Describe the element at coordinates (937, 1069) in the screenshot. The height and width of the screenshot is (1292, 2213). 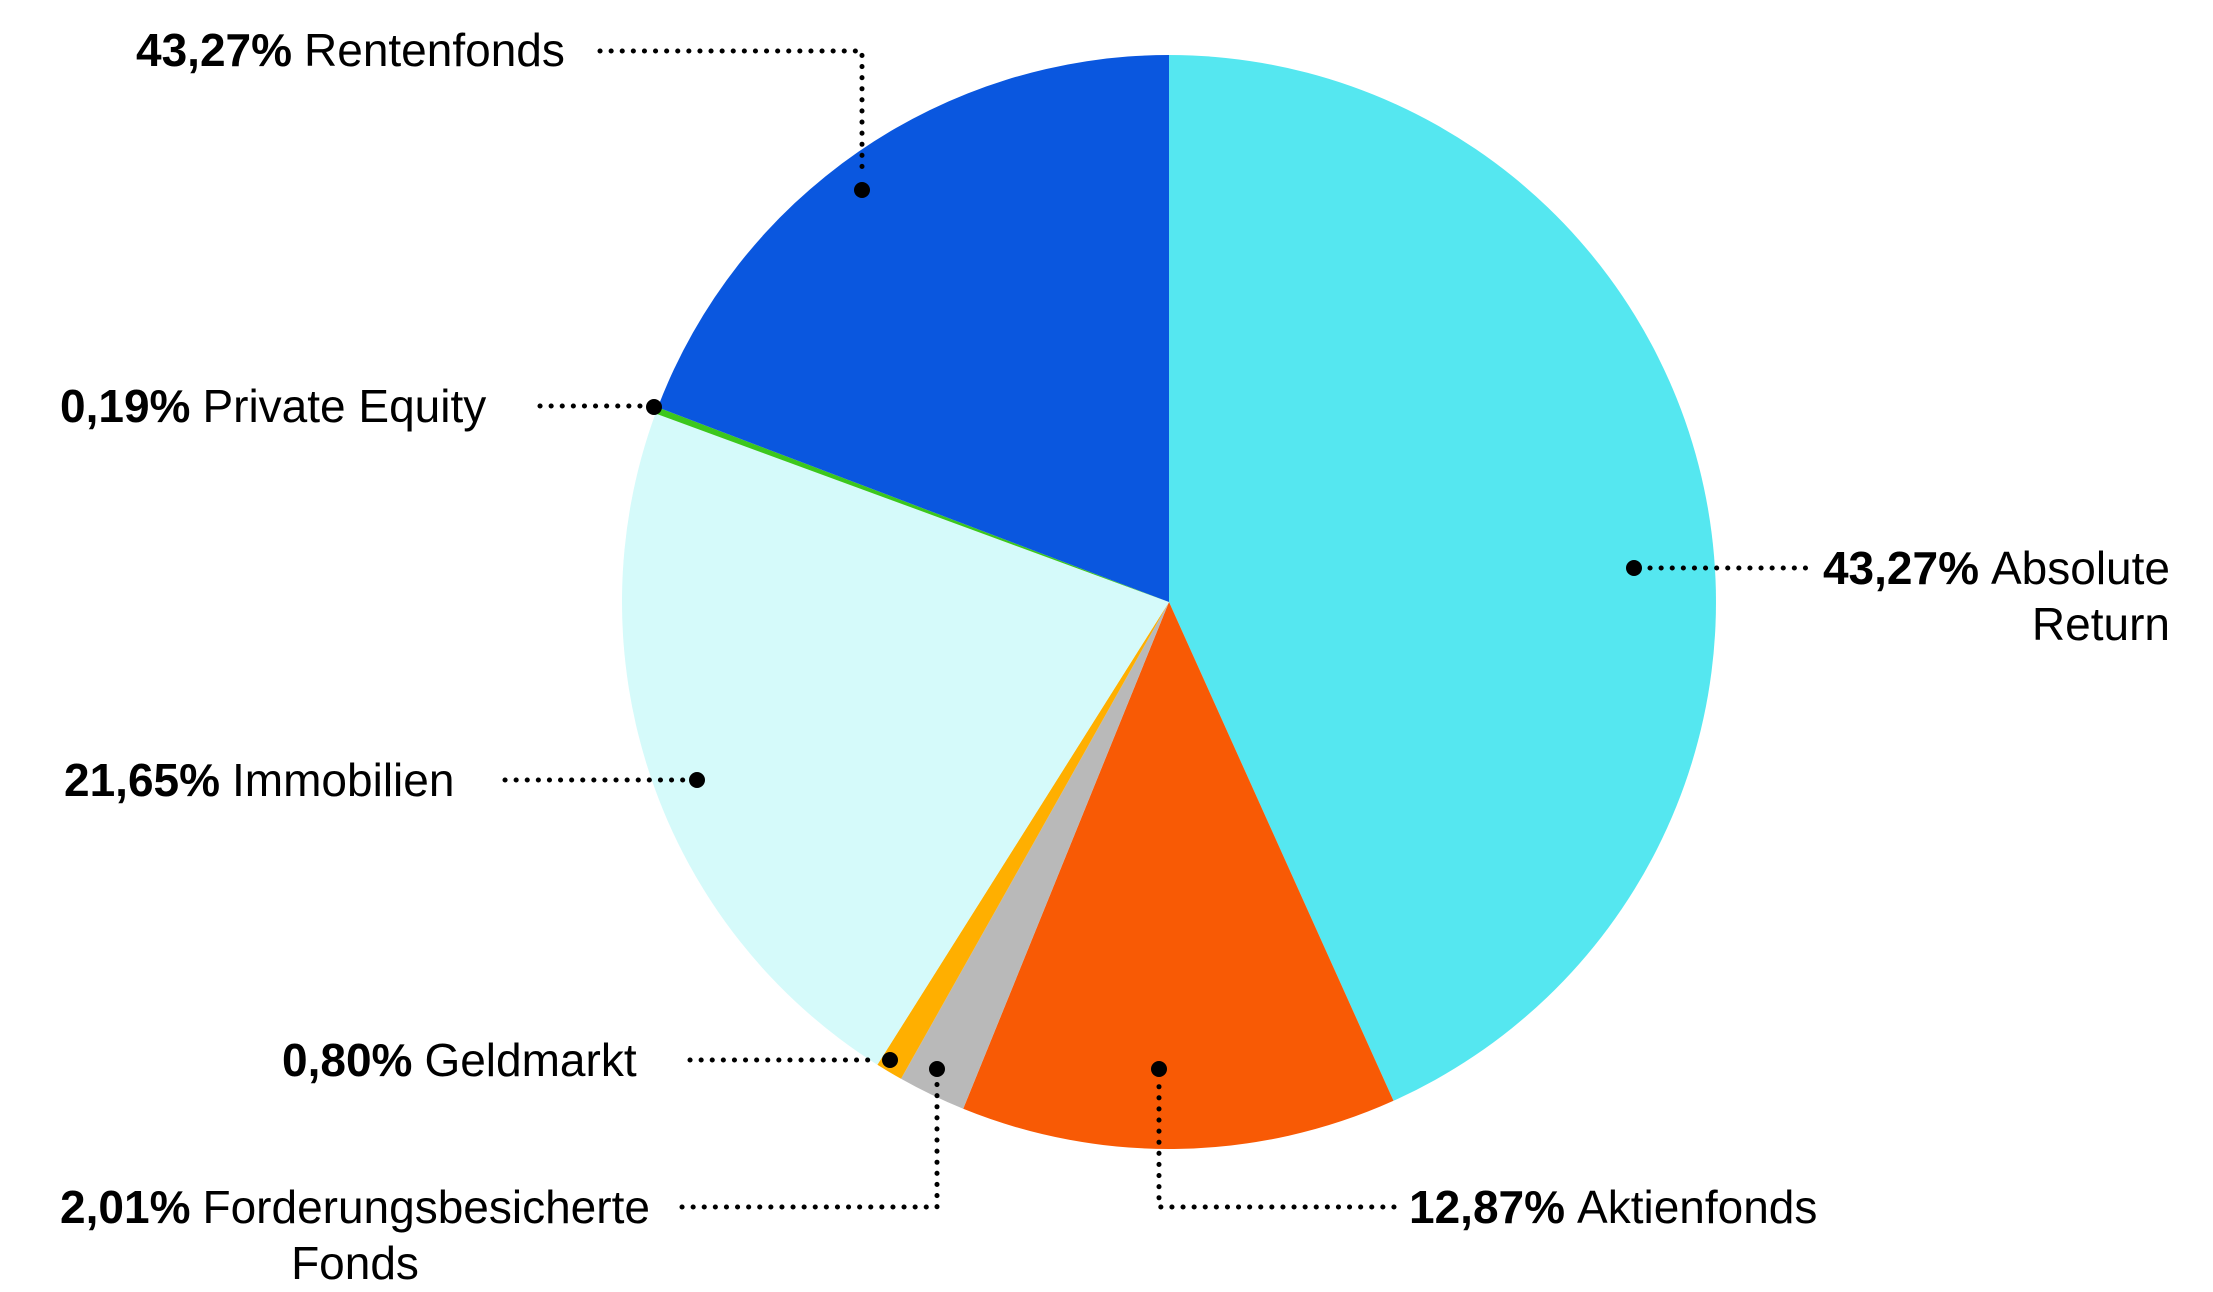
I see `leader-dot-forderungsbesicherte-fonds` at that location.